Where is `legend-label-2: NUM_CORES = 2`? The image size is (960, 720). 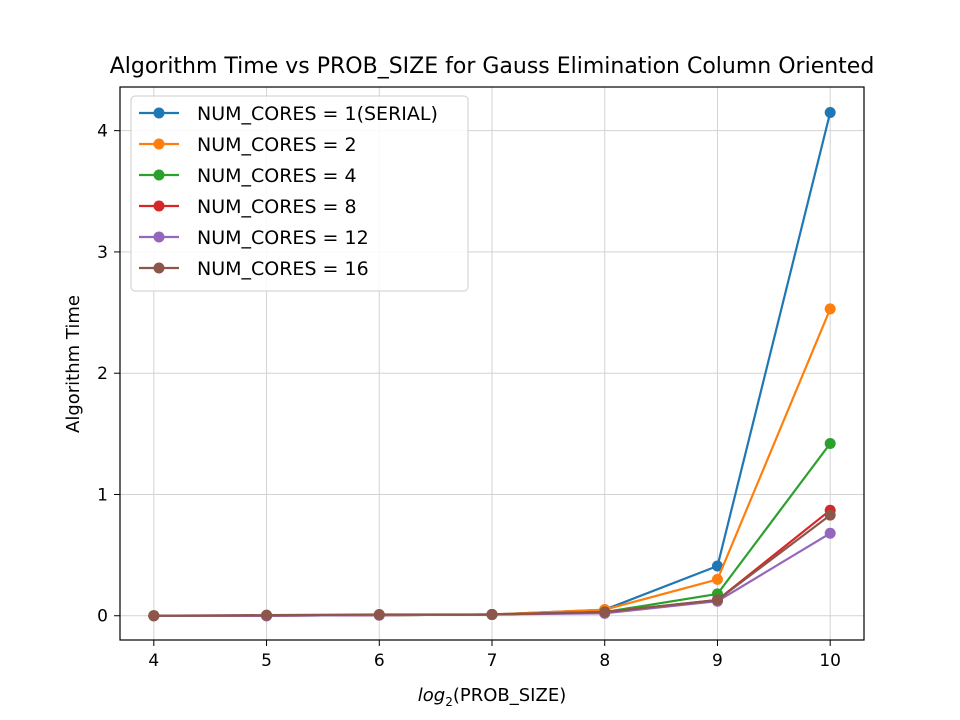
legend-label-2: NUM_CORES = 2 is located at coordinates (277, 145).